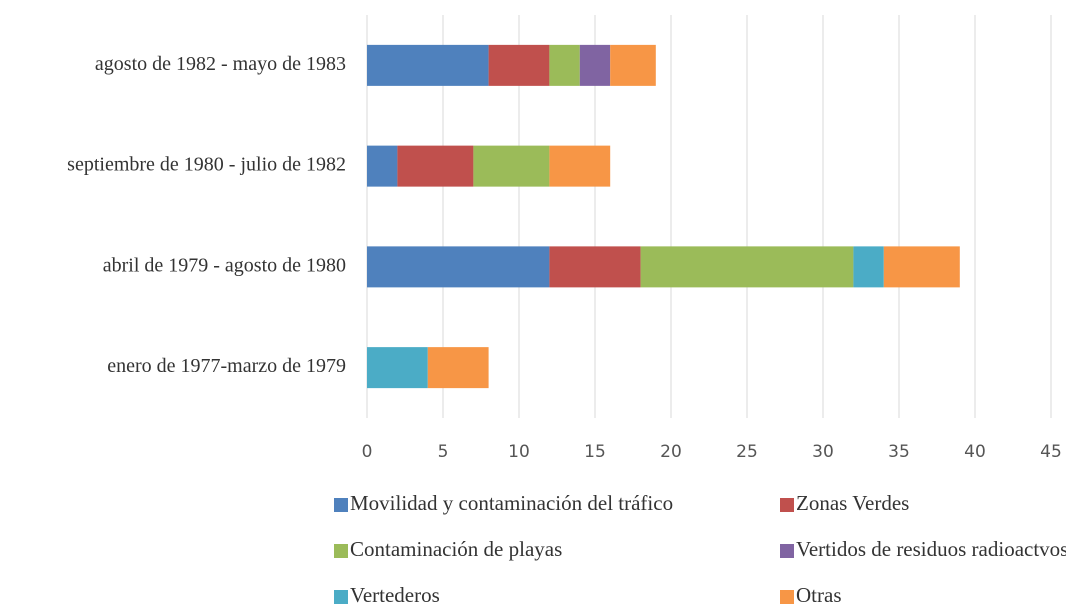  What do you see at coordinates (819, 594) in the screenshot?
I see `legend-label: Otras` at bounding box center [819, 594].